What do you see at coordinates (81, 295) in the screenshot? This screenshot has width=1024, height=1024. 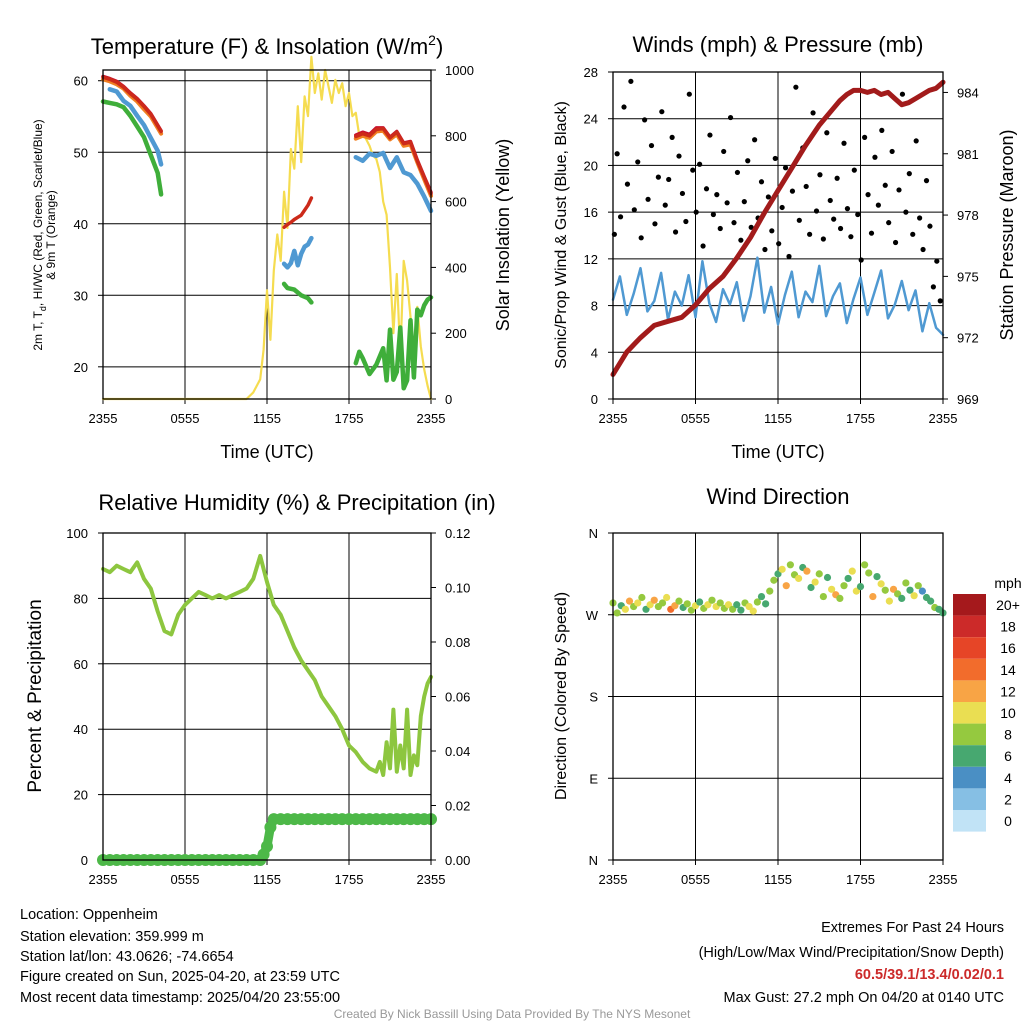 I see `y-tick-label: 30` at bounding box center [81, 295].